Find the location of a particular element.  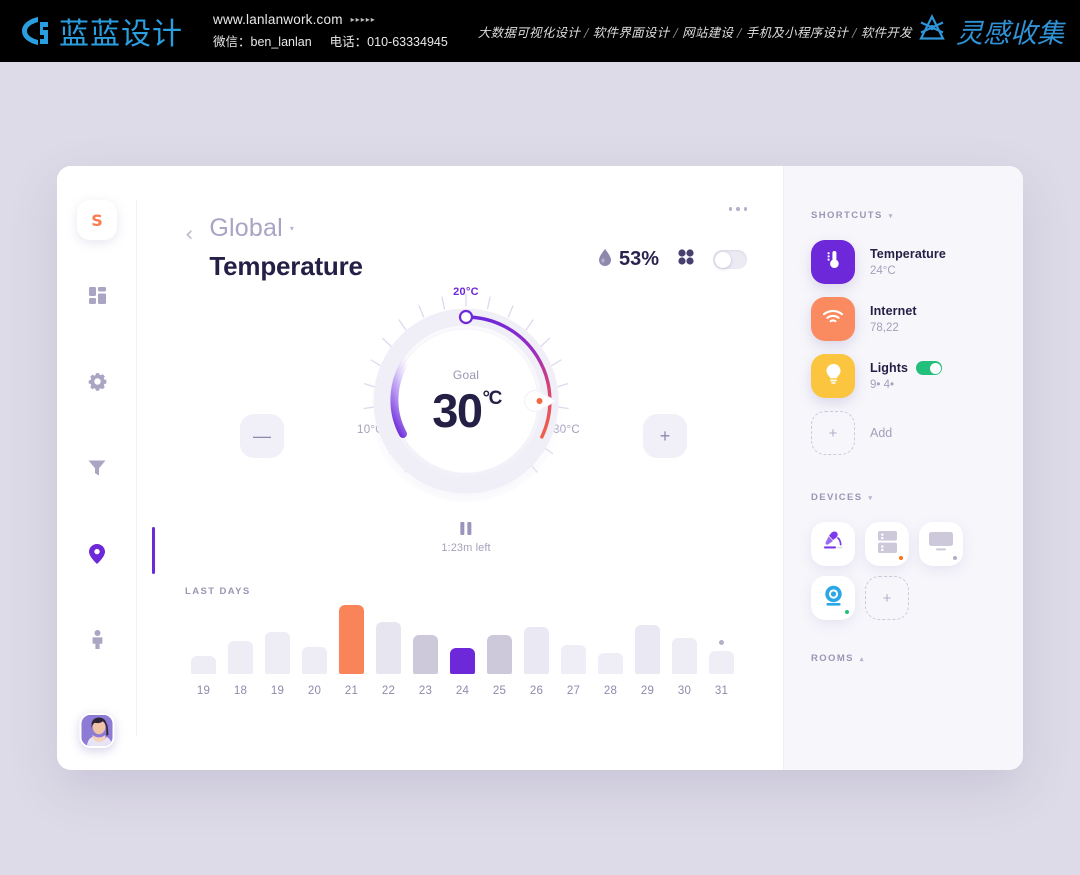

app-logo: S is located at coordinates (97, 220).